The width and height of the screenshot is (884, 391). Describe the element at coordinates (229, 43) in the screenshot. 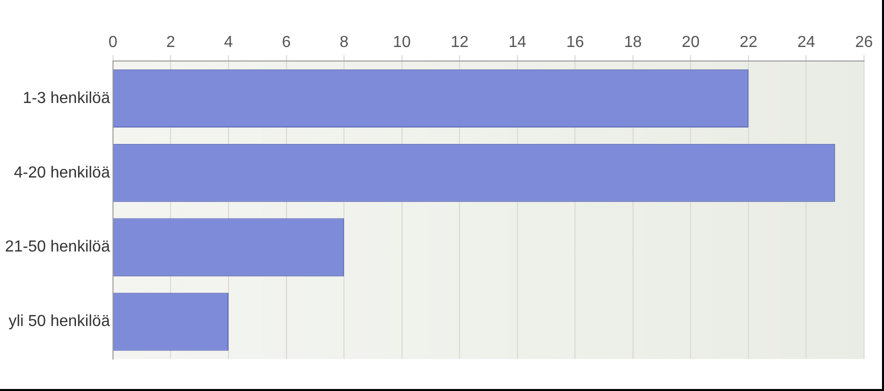

I see `x-tick-label: 4` at that location.